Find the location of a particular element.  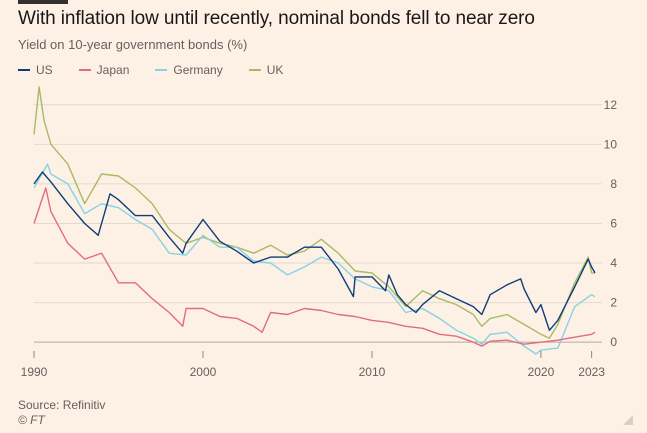

legend-swatch-germany is located at coordinates (161, 70).